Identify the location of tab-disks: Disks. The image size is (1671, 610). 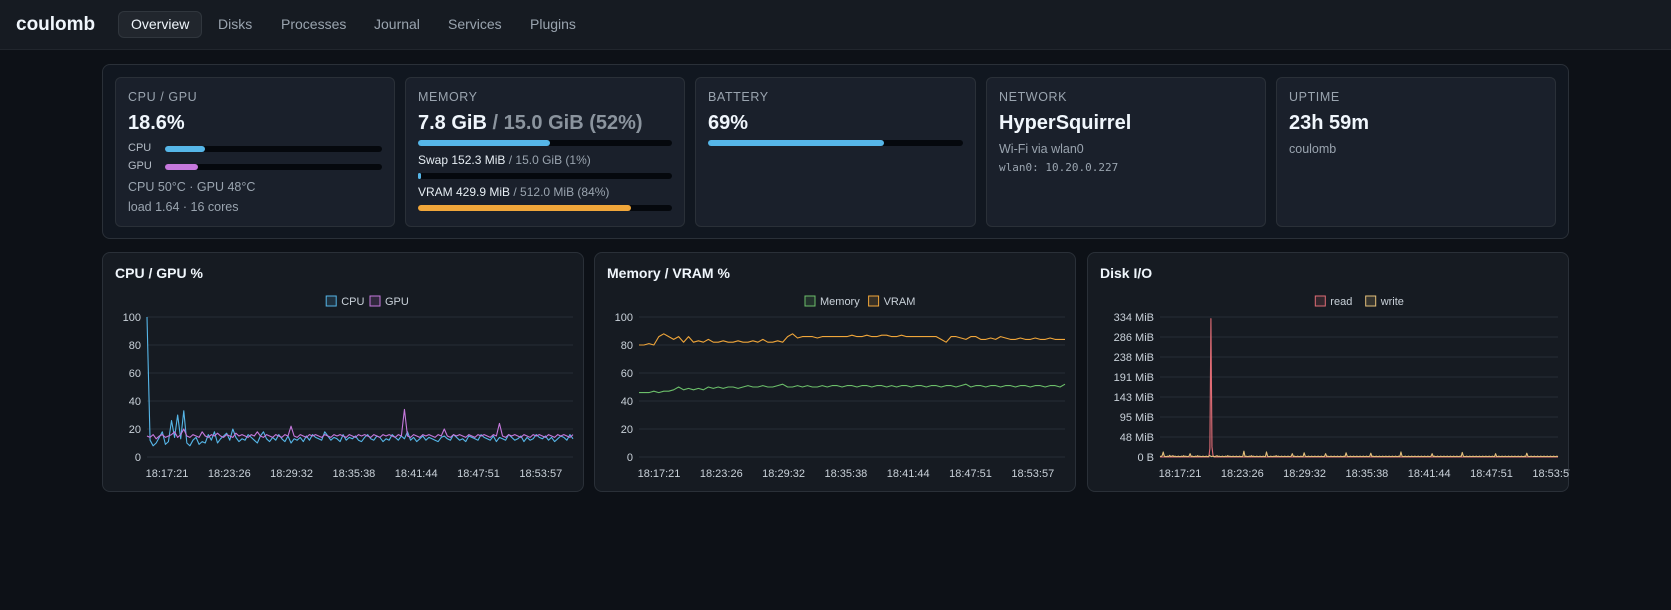
(235, 24).